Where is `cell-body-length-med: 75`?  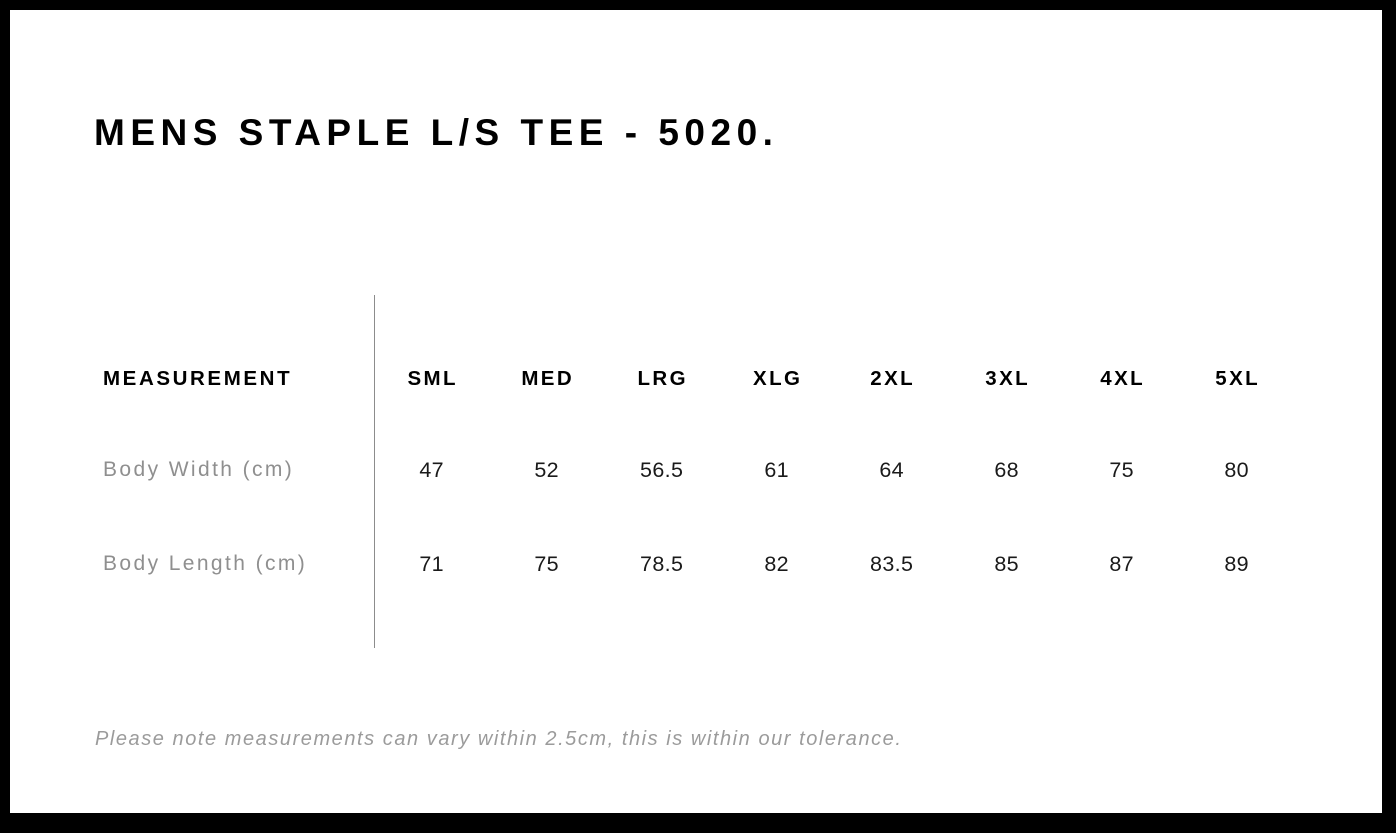 cell-body-length-med: 75 is located at coordinates (547, 563).